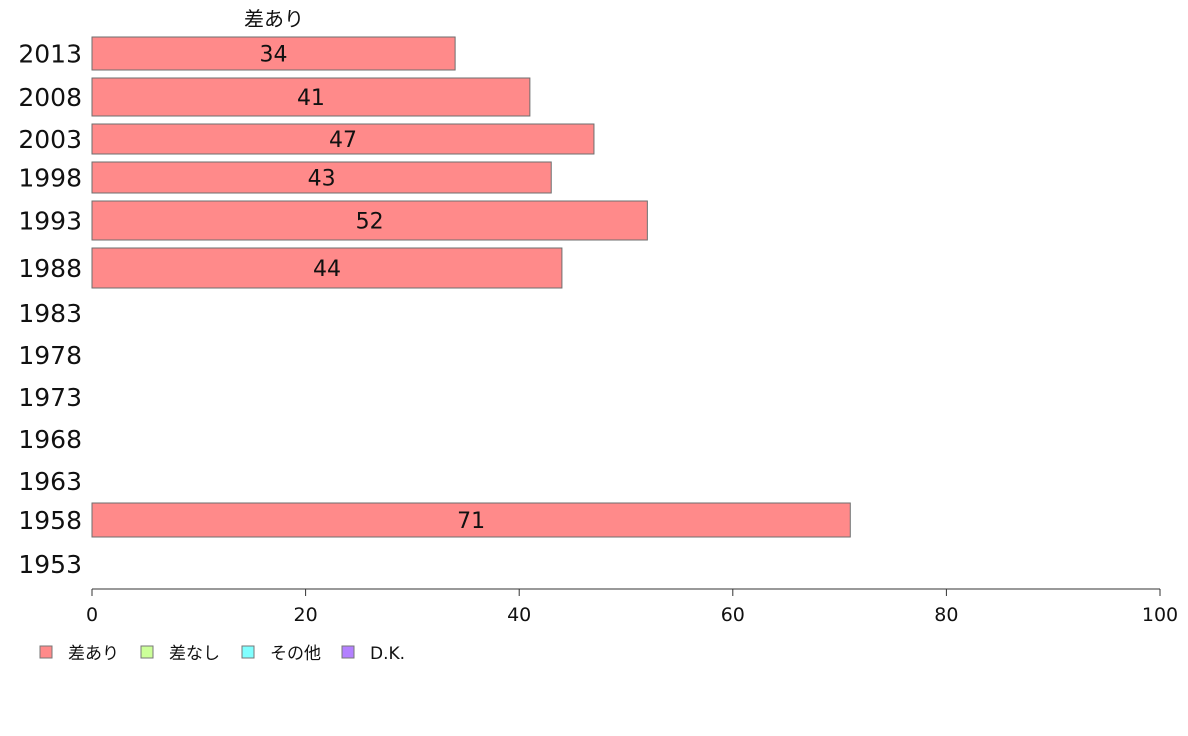  I want to click on legend: 差あり 差なし その他 D.K., so click(222, 654).